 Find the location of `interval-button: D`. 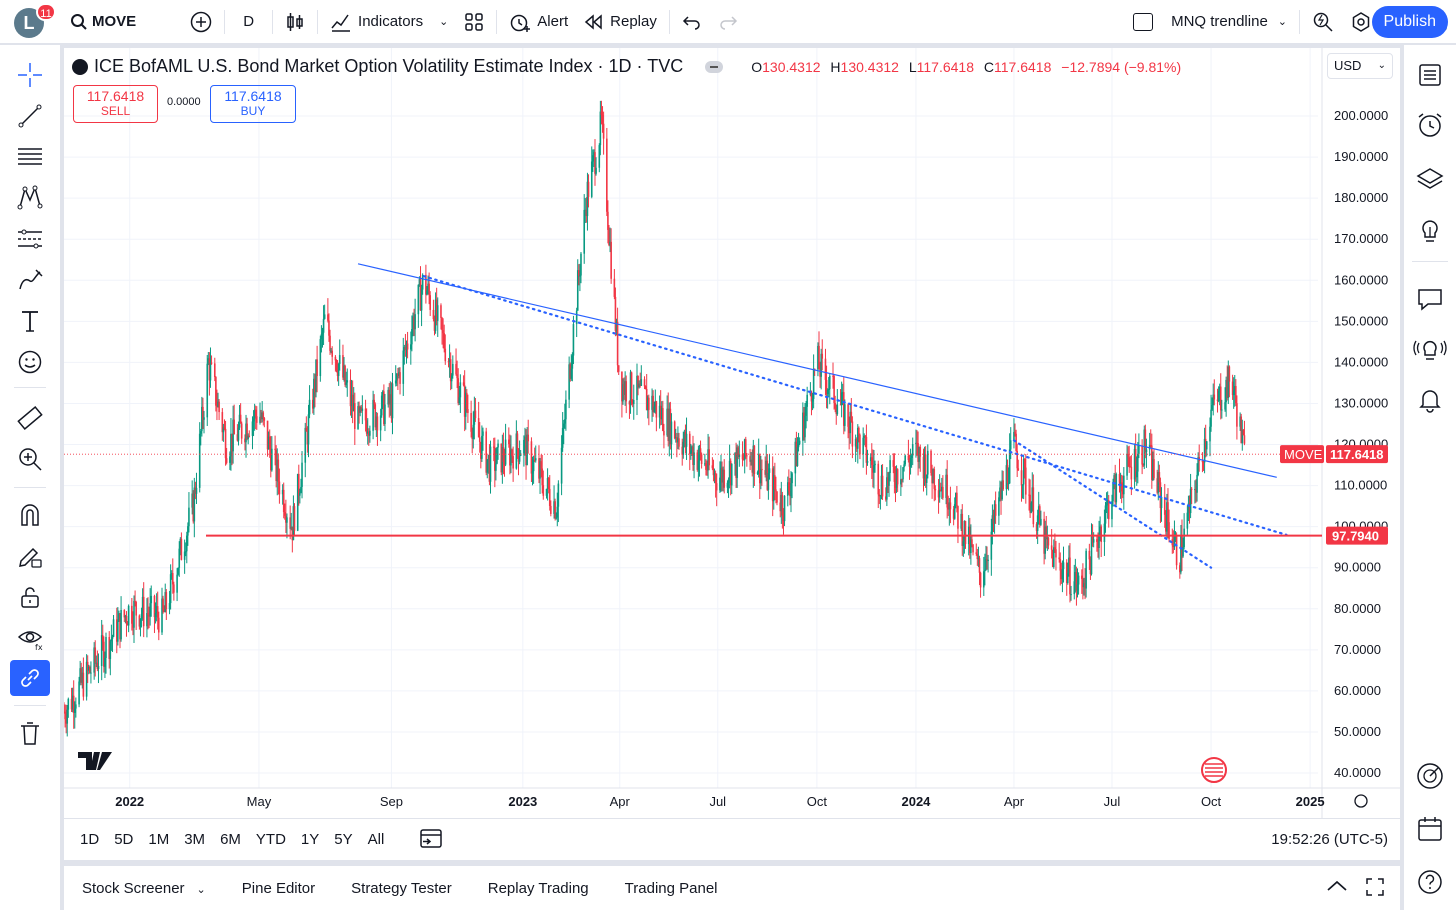

interval-button: D is located at coordinates (248, 22).